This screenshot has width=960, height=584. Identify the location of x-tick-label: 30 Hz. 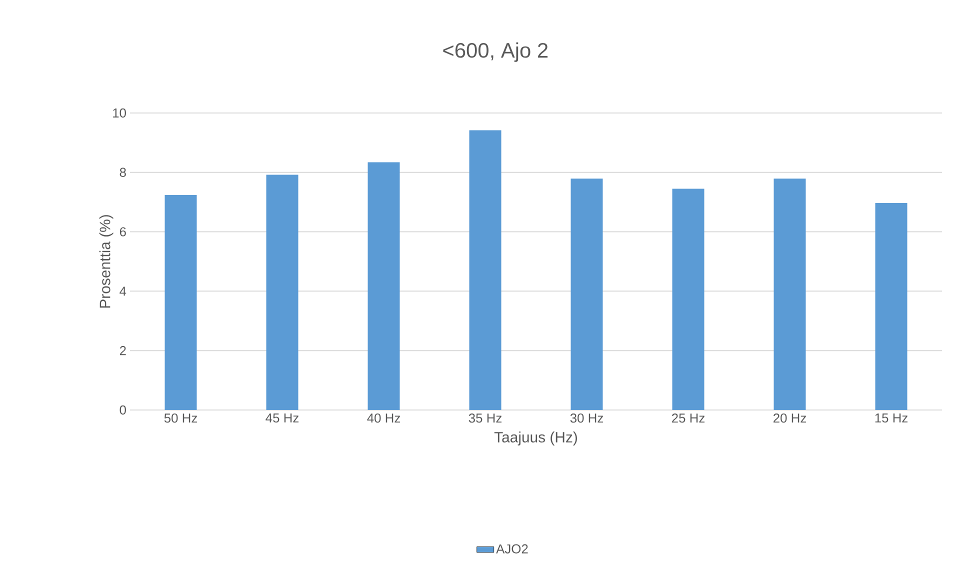
(587, 418).